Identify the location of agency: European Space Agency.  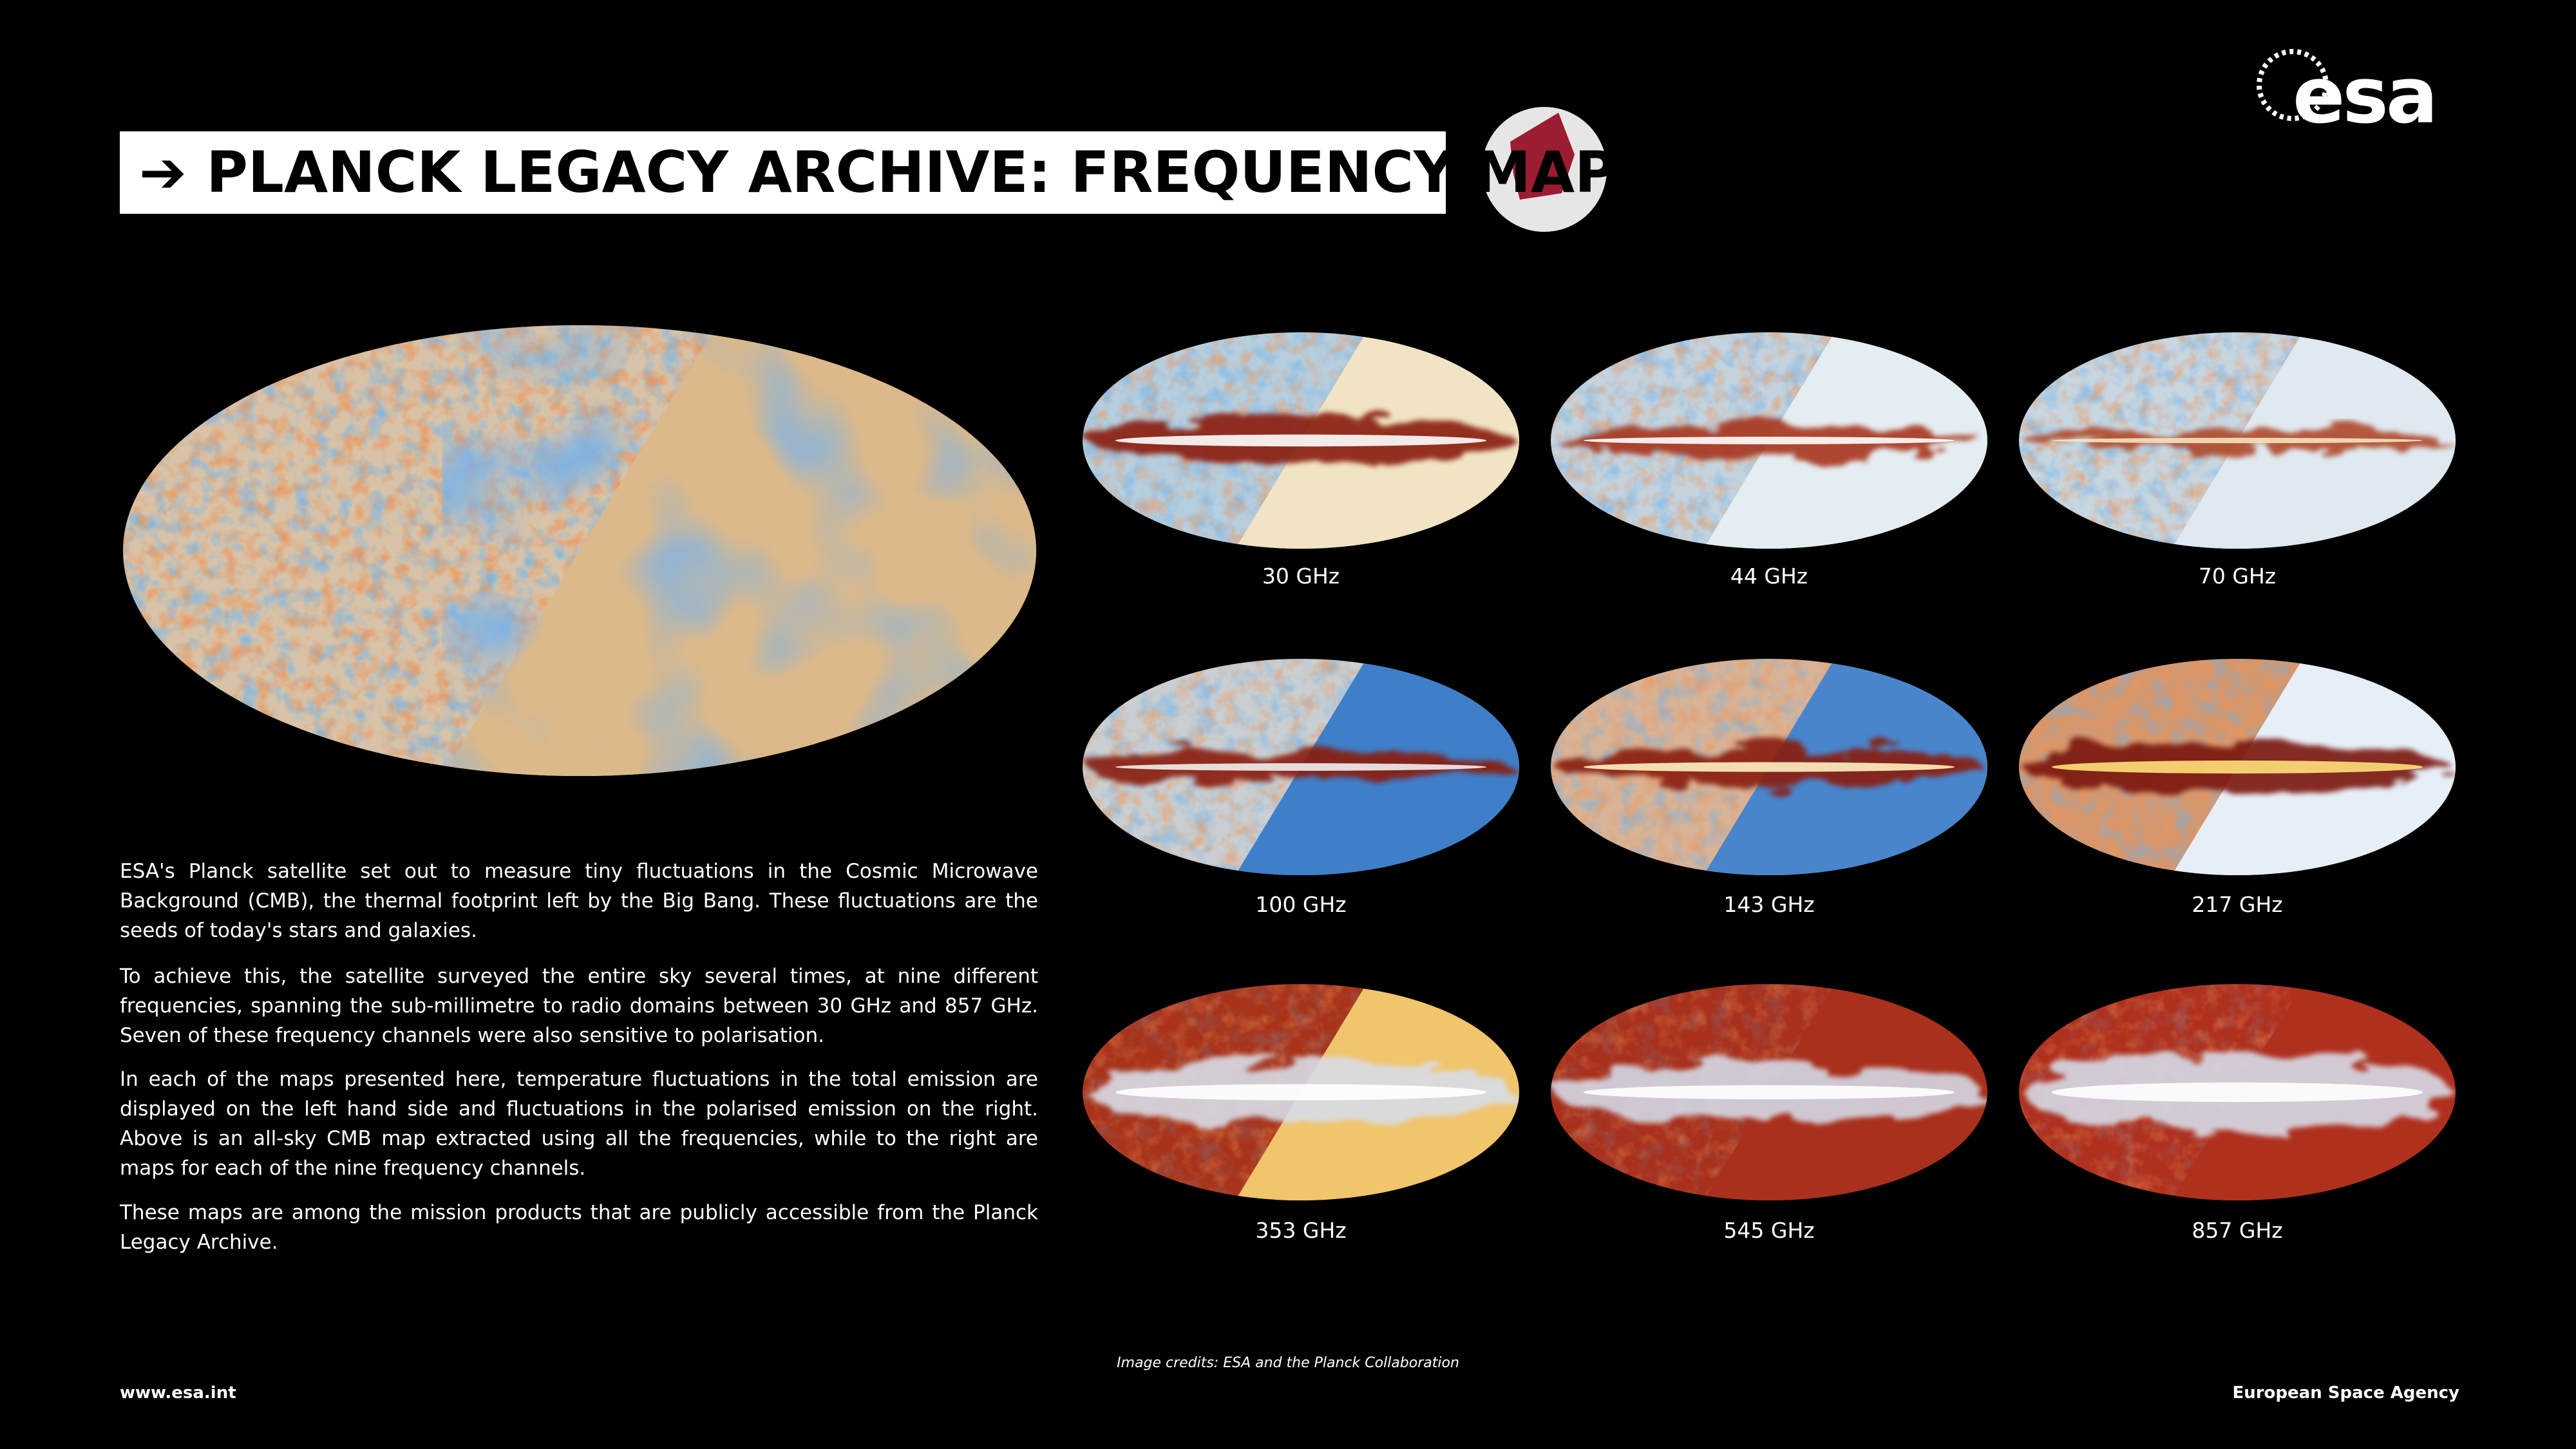
(2345, 1393).